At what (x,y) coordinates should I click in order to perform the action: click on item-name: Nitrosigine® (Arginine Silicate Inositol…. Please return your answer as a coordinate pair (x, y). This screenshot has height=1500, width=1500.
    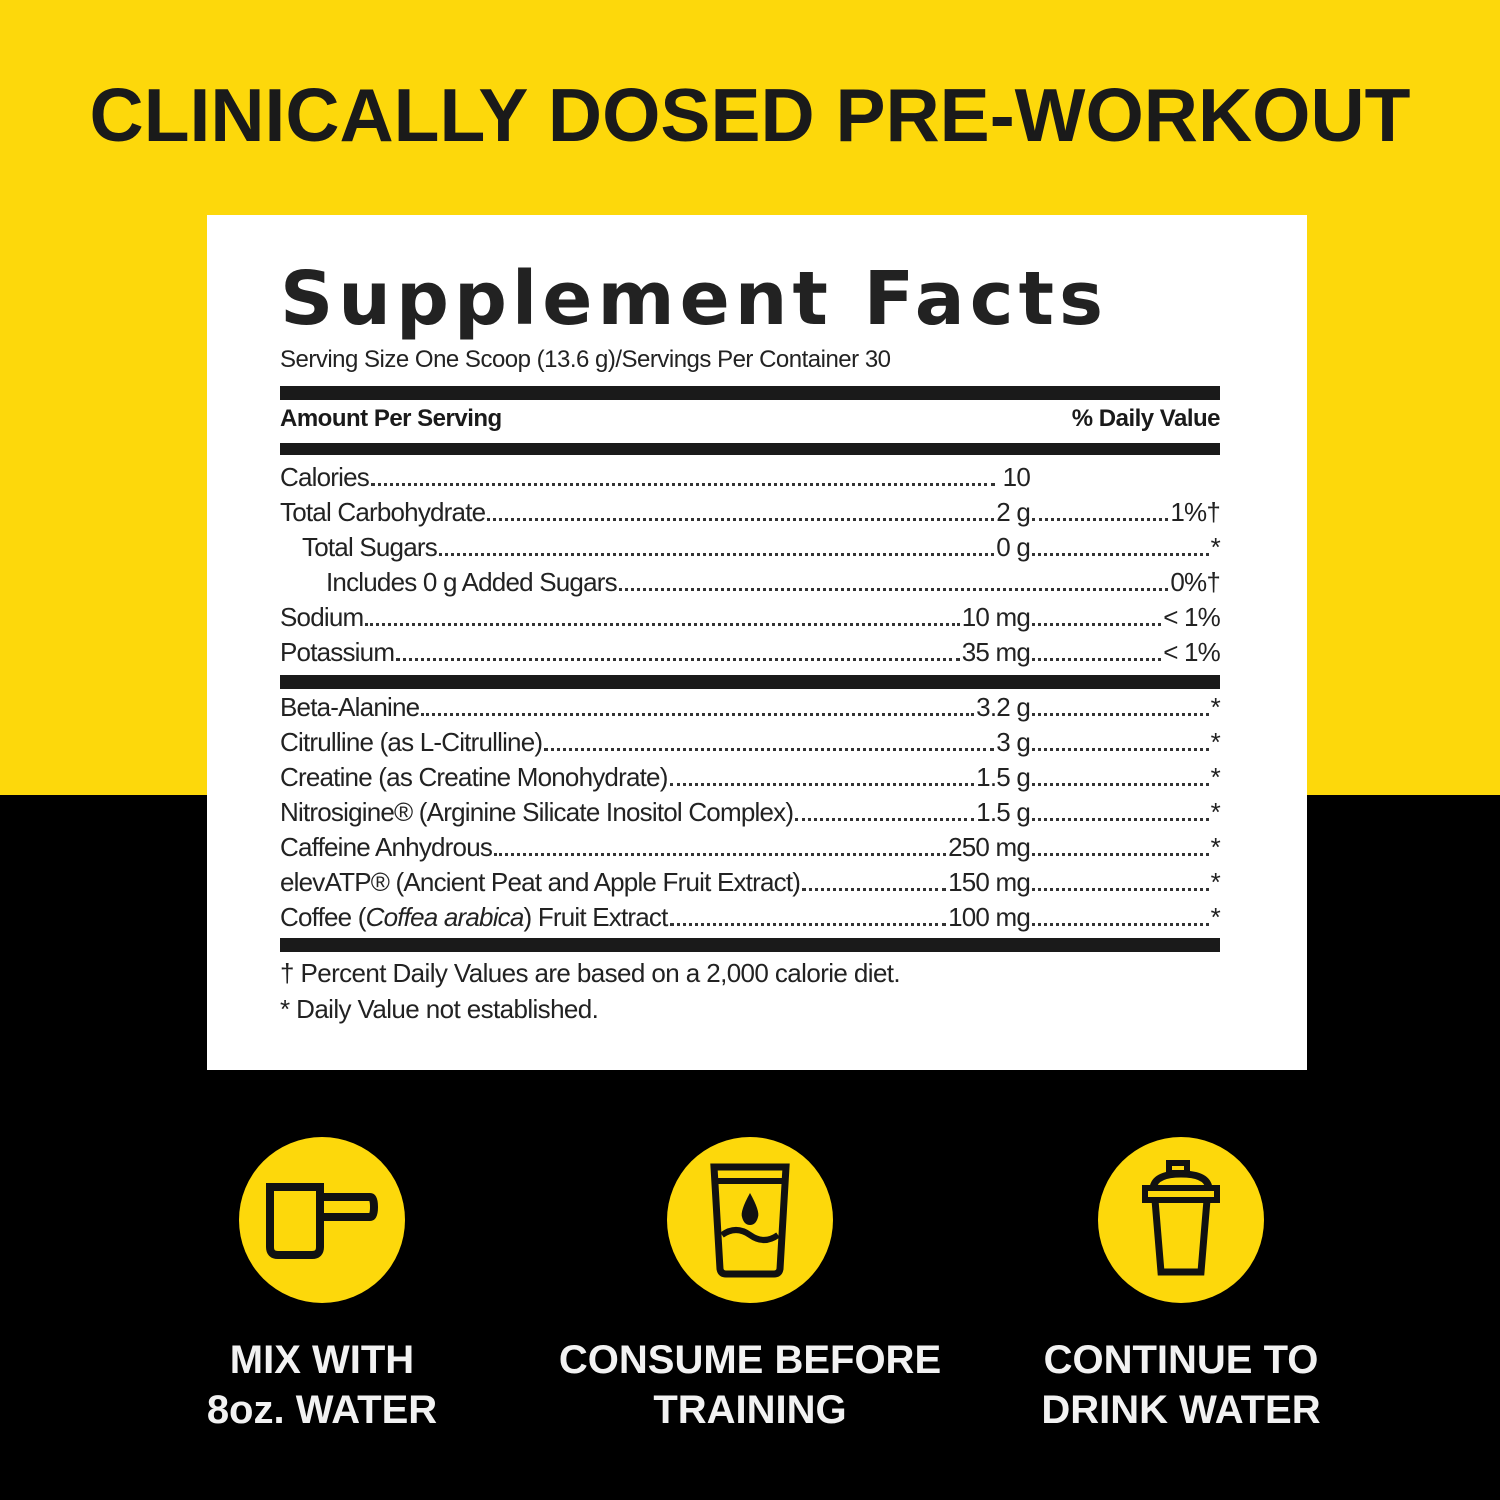
    Looking at the image, I should click on (537, 812).